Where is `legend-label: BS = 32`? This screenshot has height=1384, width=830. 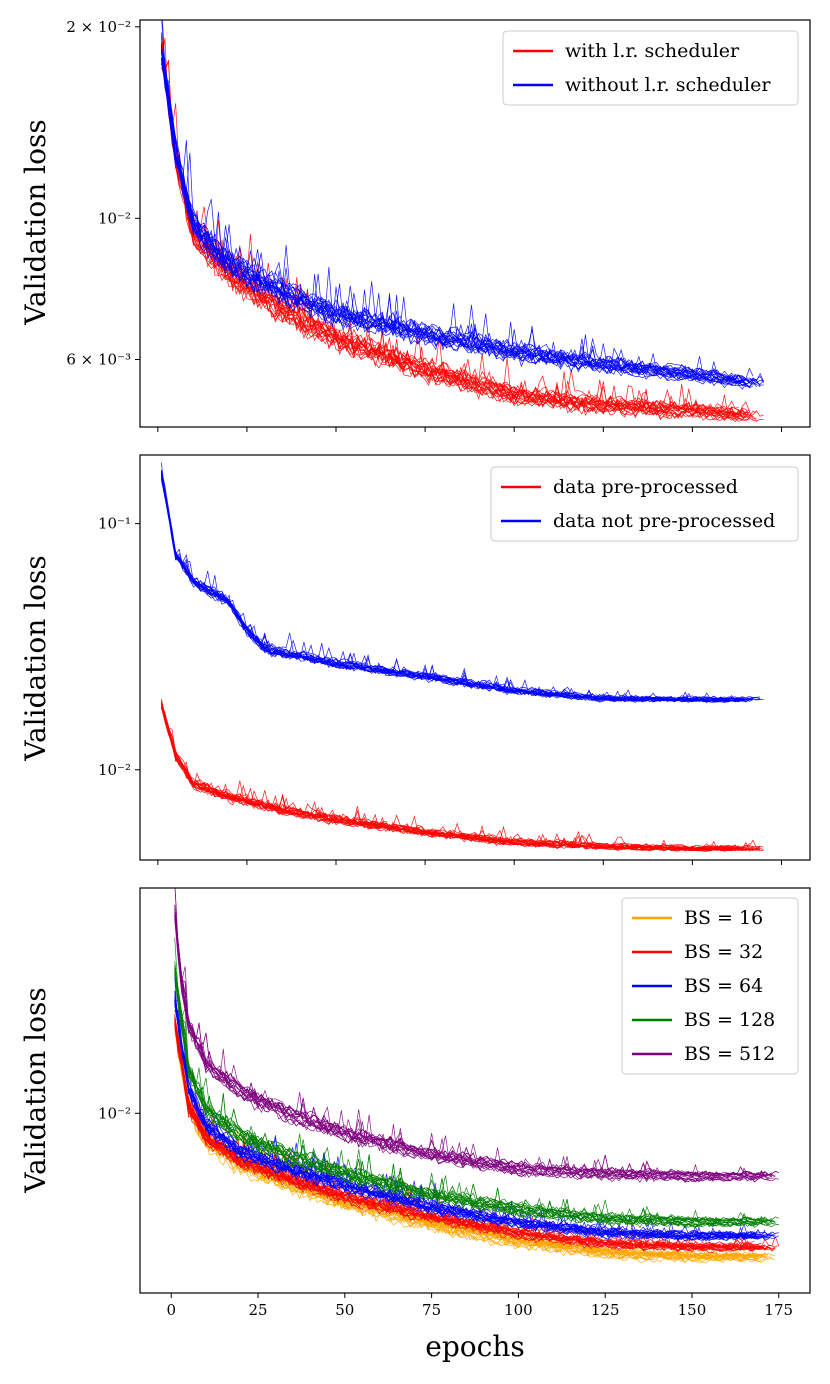 legend-label: BS = 32 is located at coordinates (723, 952).